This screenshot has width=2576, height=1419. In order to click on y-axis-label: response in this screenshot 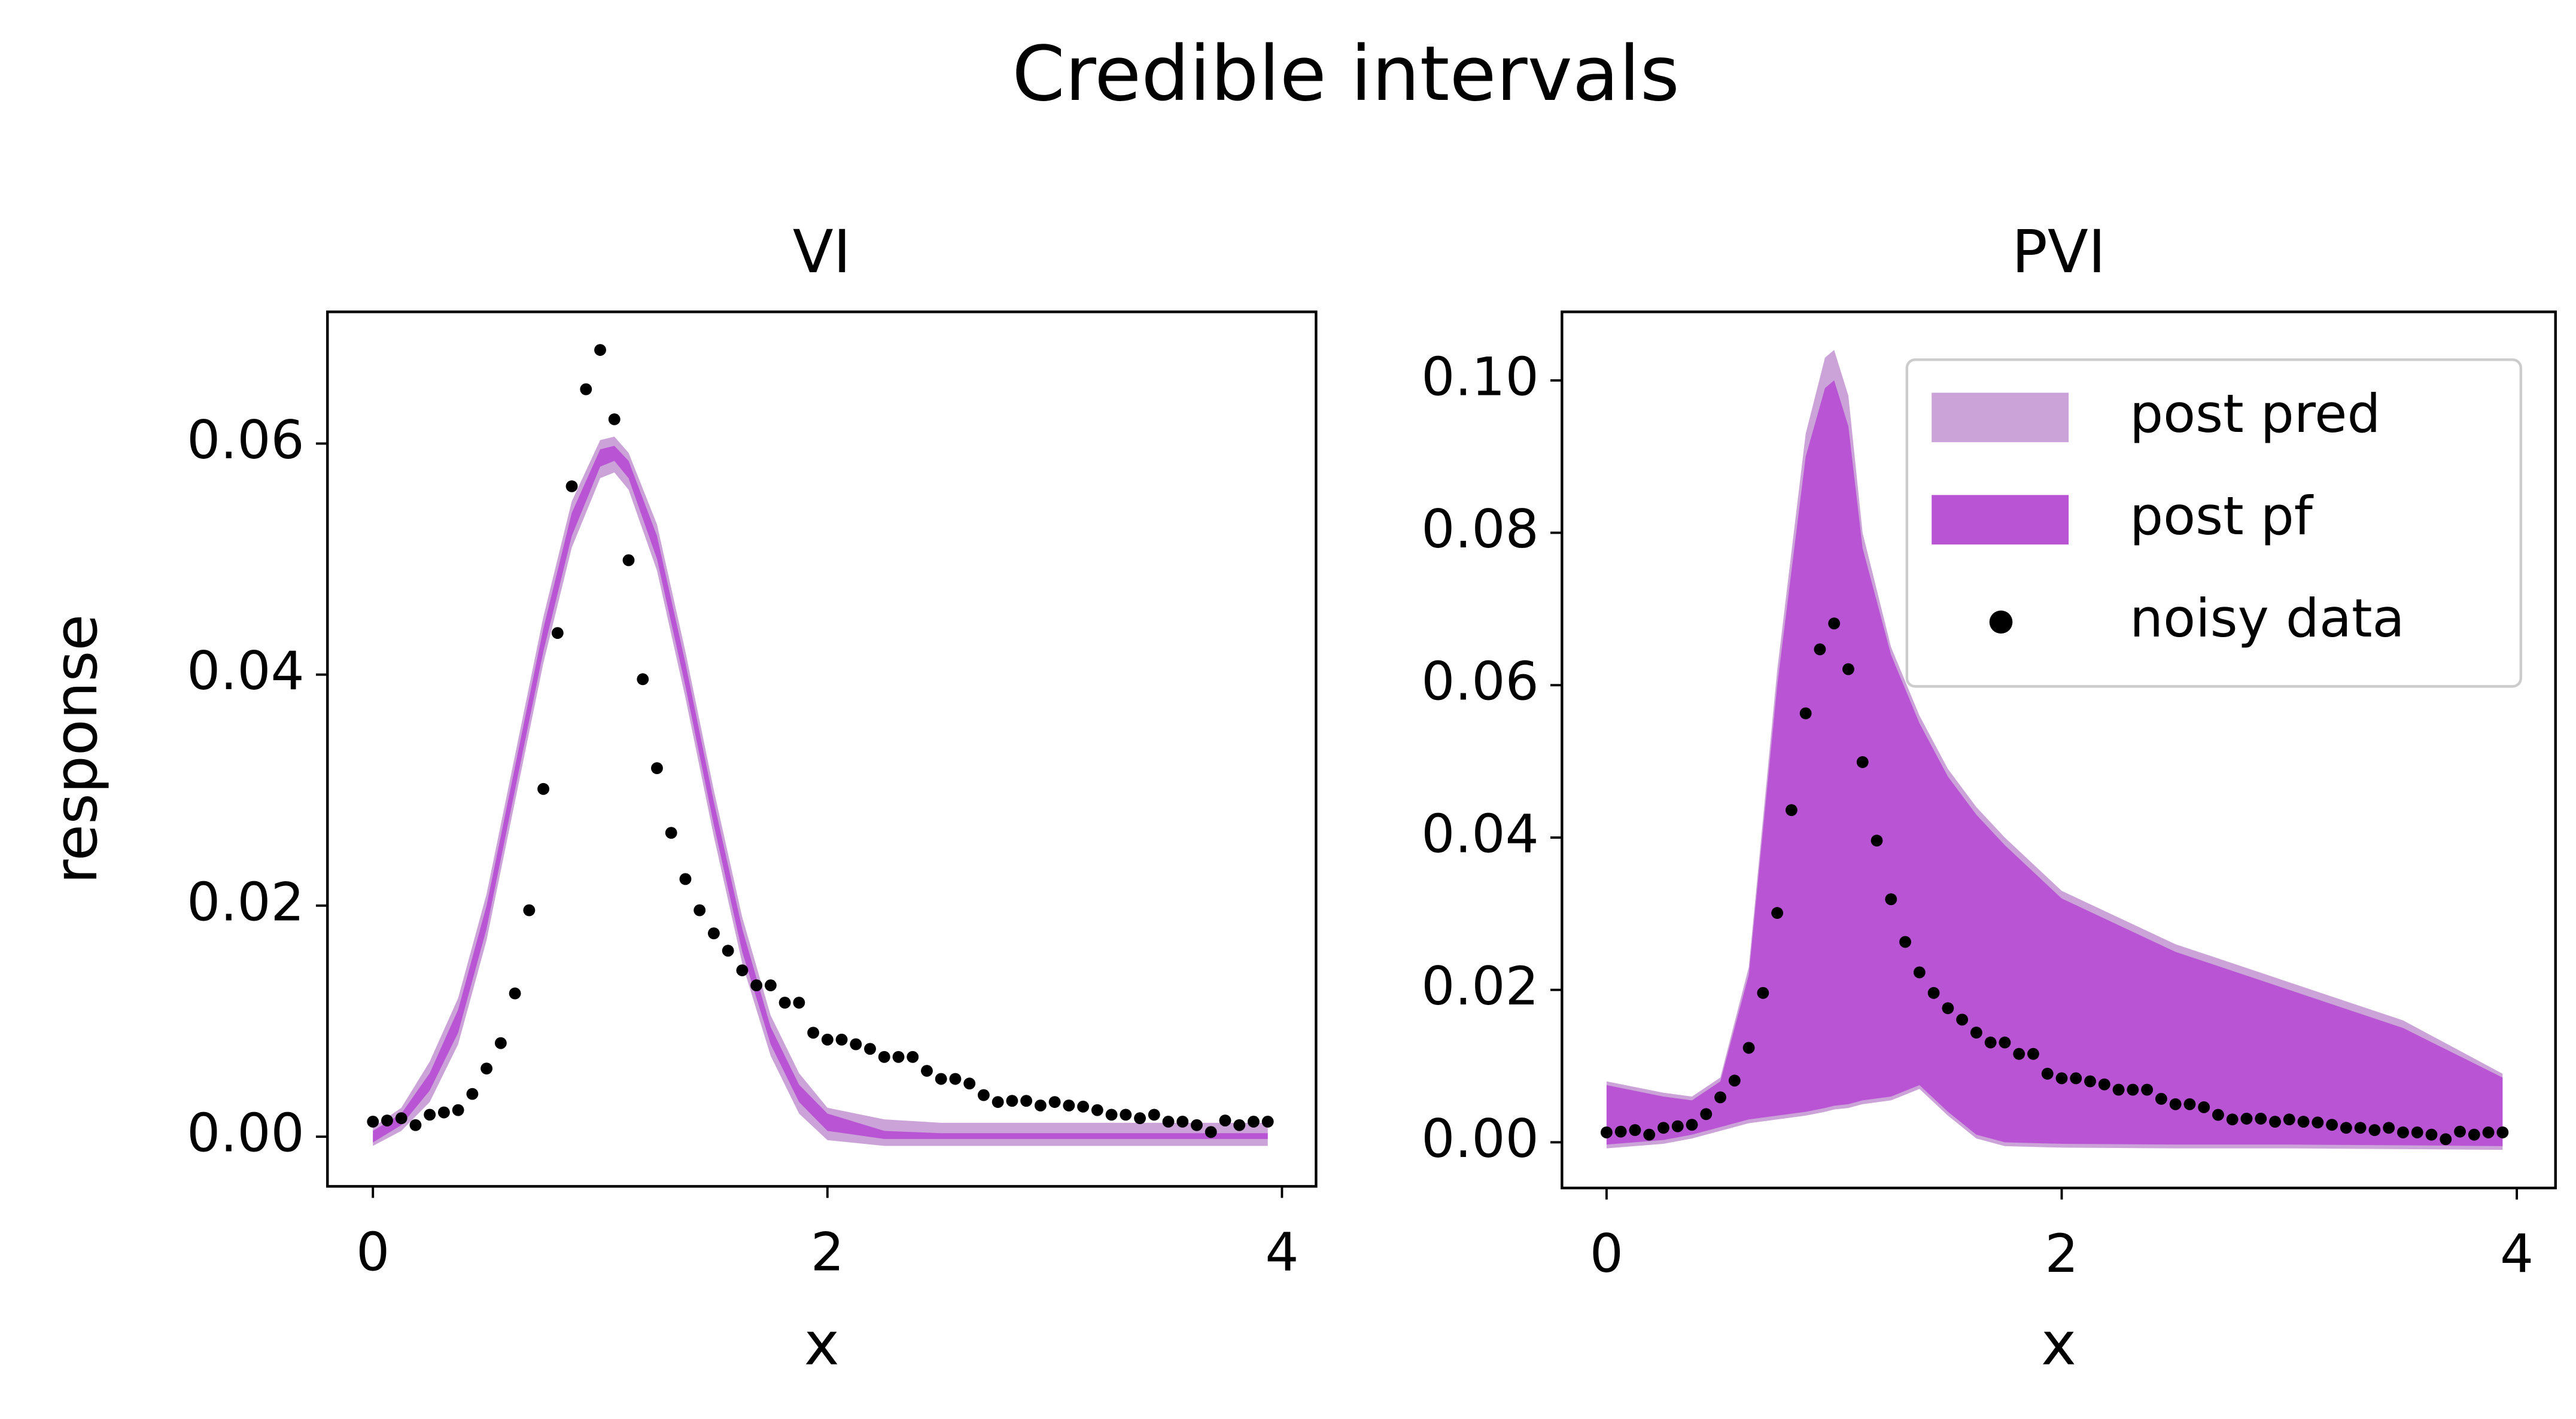, I will do `click(76, 749)`.